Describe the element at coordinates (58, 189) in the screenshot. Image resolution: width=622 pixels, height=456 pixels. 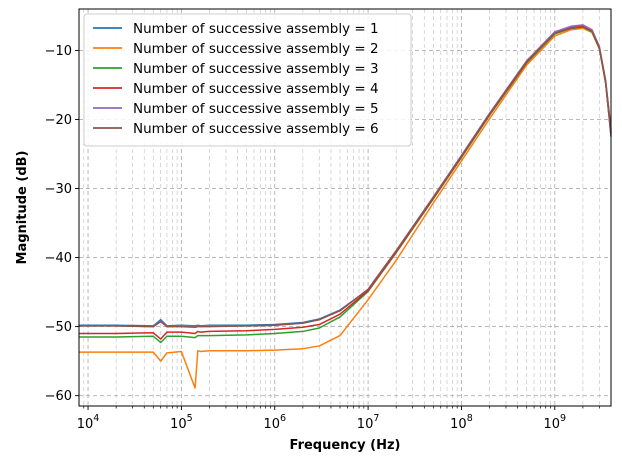
I see `y-tick-label: −30` at that location.